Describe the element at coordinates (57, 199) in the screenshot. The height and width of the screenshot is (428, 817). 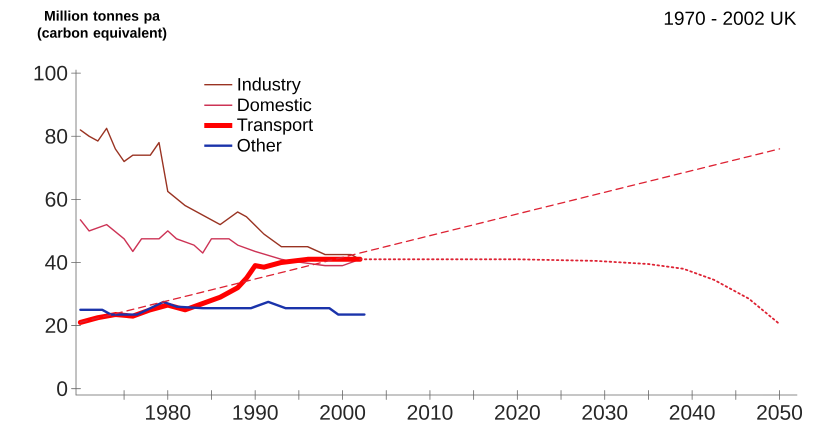
I see `y-tick-label: 60` at that location.